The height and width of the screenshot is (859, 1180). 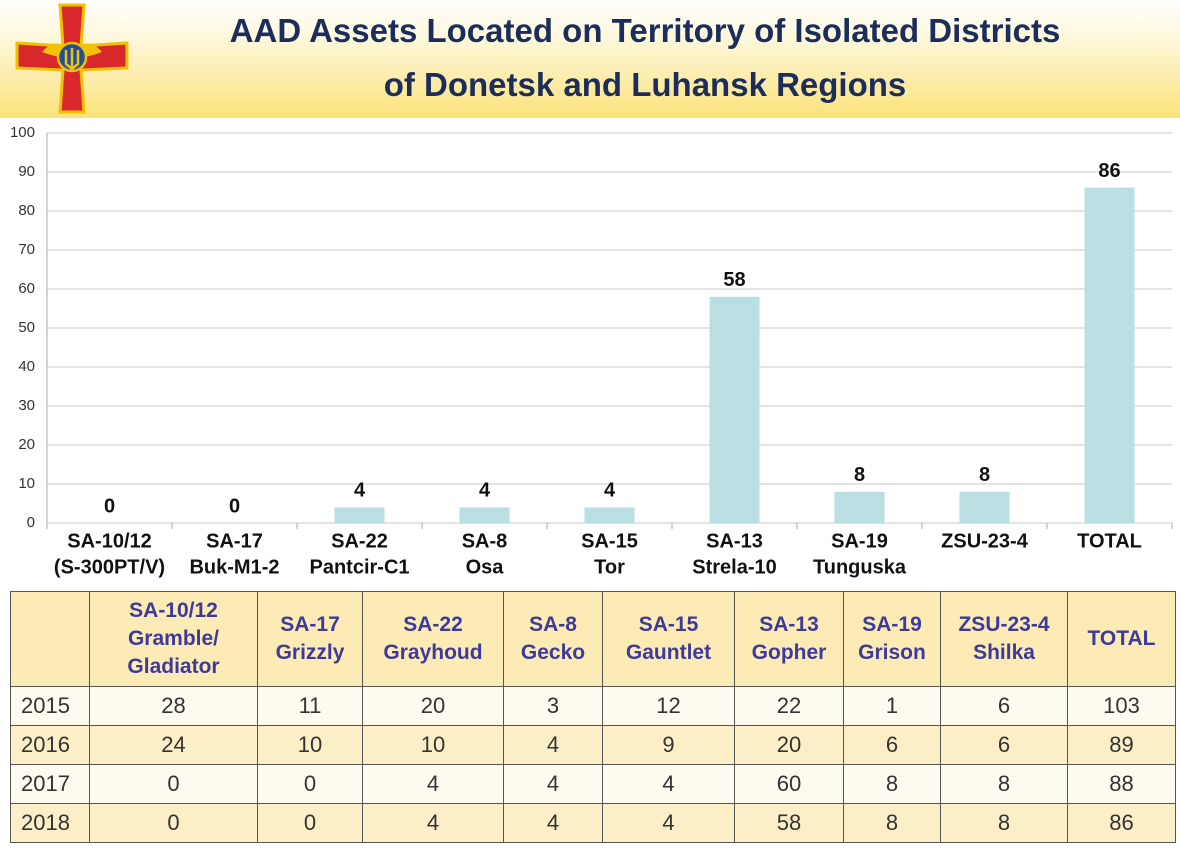 I want to click on y-tick-label: 70, so click(x=26, y=249).